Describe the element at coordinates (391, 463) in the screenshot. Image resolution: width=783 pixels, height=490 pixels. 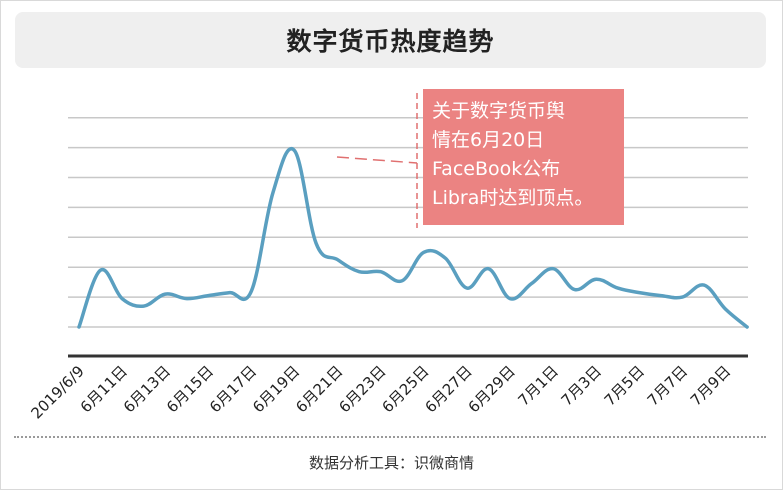
I see `data-source-label: 数据分析工具：识微商情` at that location.